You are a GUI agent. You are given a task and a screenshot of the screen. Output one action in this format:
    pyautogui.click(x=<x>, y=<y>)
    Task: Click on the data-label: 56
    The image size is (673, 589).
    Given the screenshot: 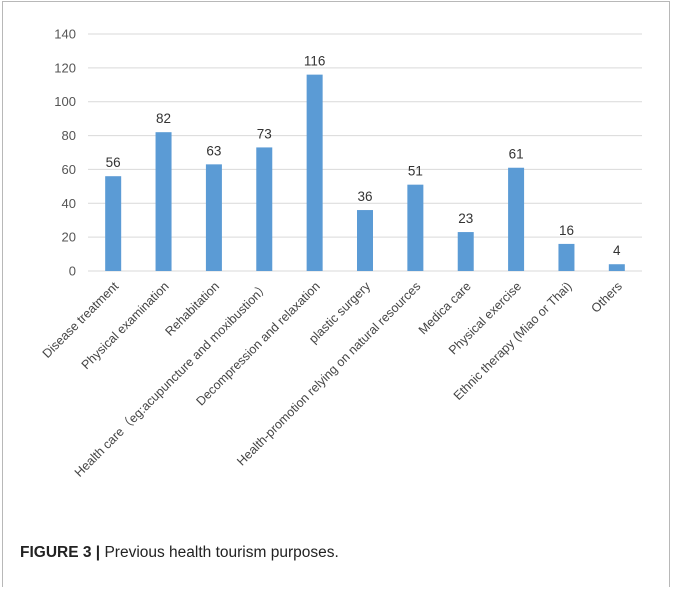 What is the action you would take?
    pyautogui.click(x=113, y=162)
    